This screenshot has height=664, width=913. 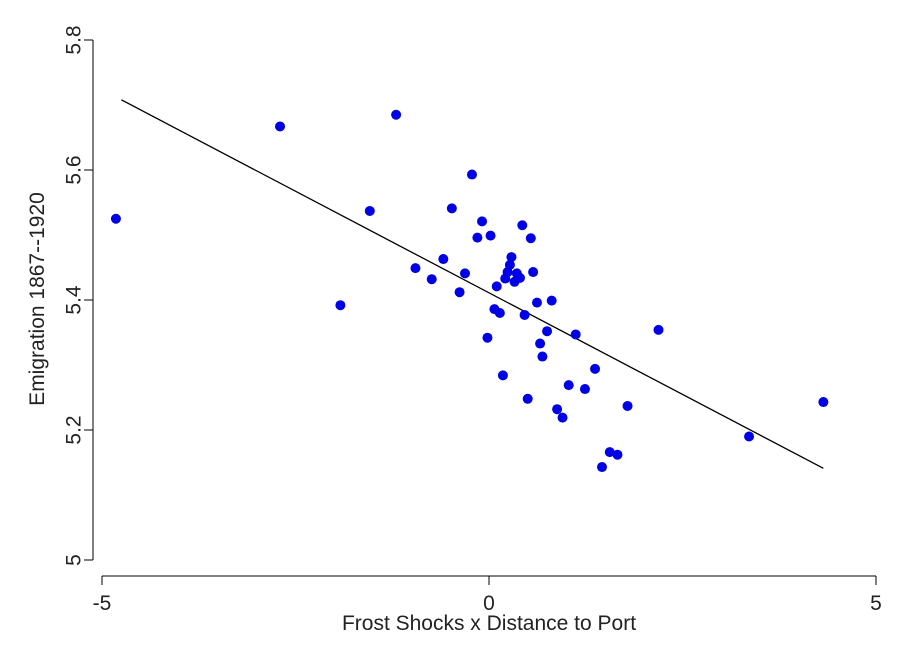 What do you see at coordinates (74, 39) in the screenshot?
I see `y-tick-label: 5.8` at bounding box center [74, 39].